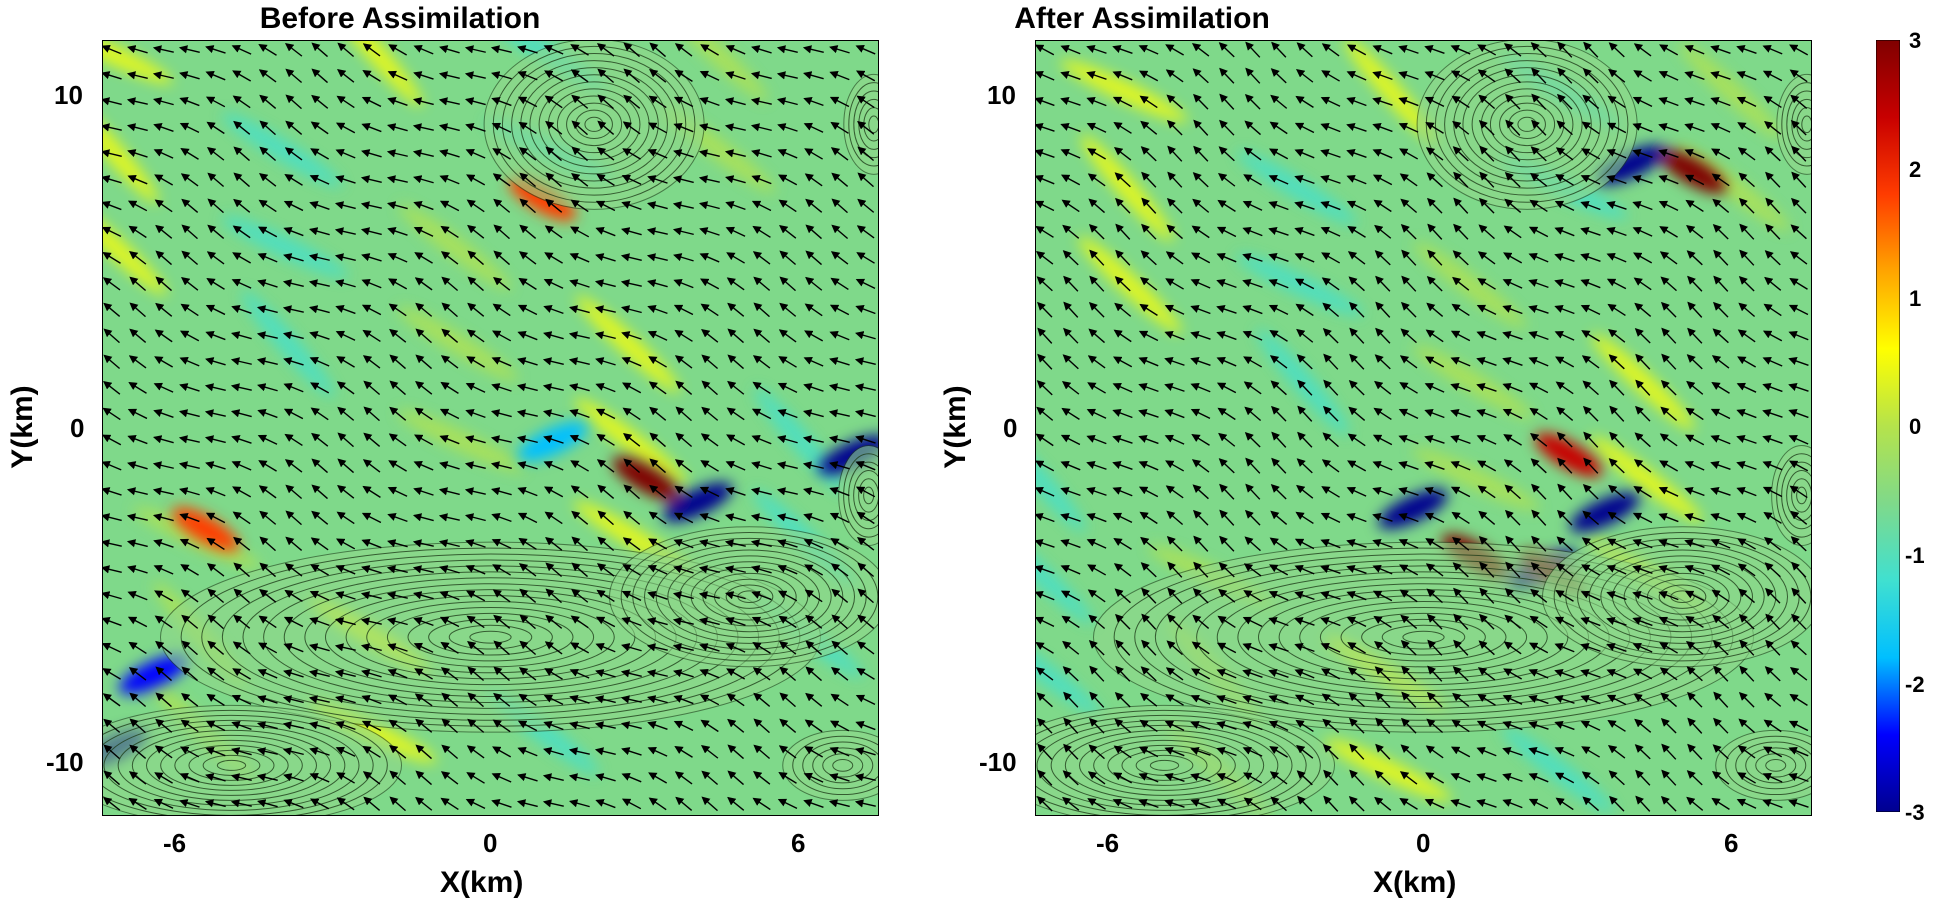 The image size is (1939, 910). I want to click on field-streak, so click(288, 344).